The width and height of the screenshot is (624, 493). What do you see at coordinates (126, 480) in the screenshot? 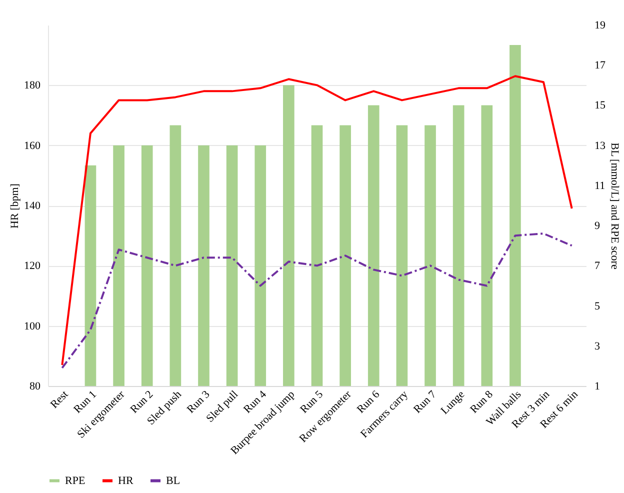
I see `legend-label: HR` at bounding box center [126, 480].